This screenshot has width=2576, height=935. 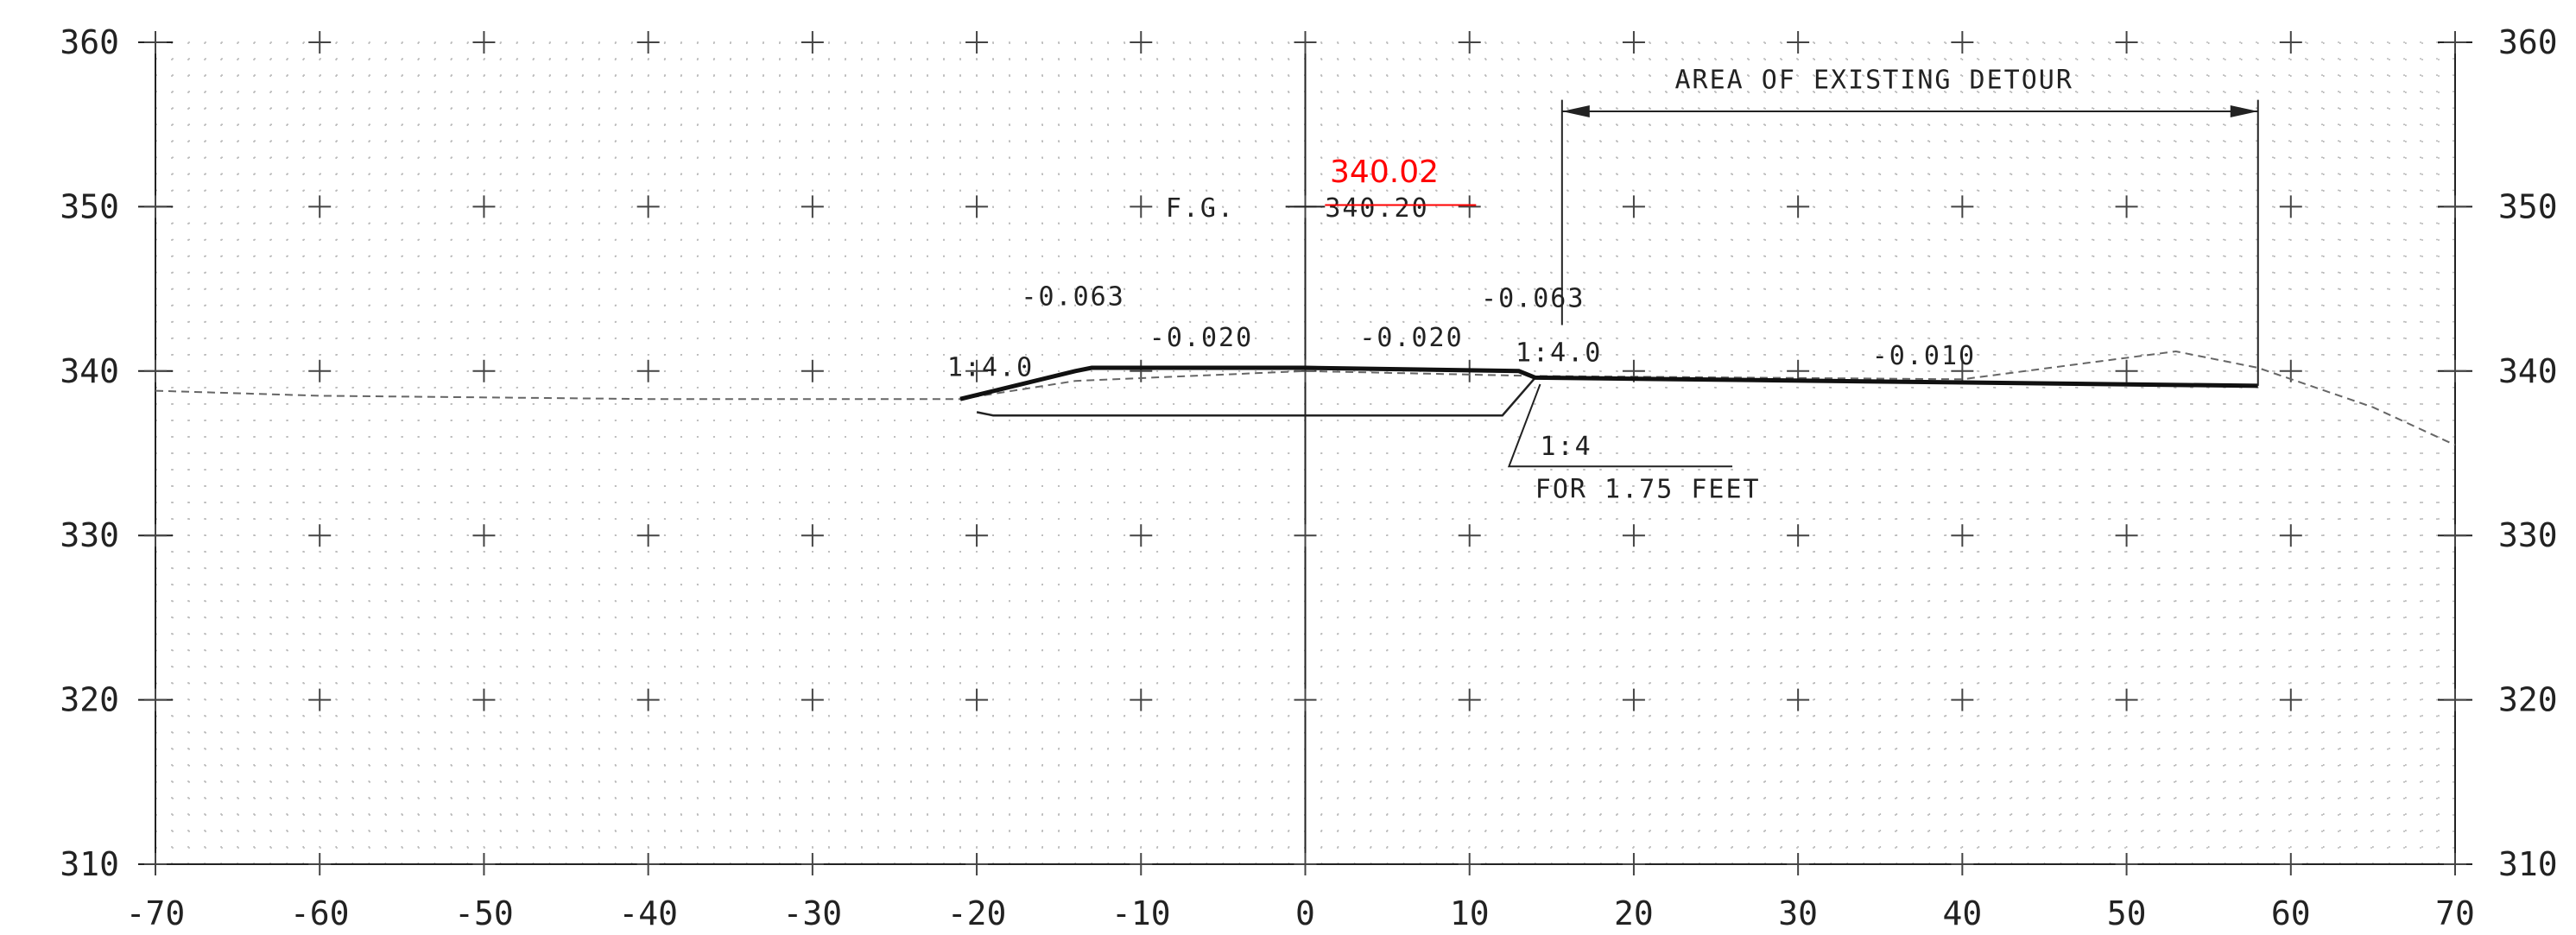 I want to click on proposed-subgrade-line, so click(x=1256, y=396).